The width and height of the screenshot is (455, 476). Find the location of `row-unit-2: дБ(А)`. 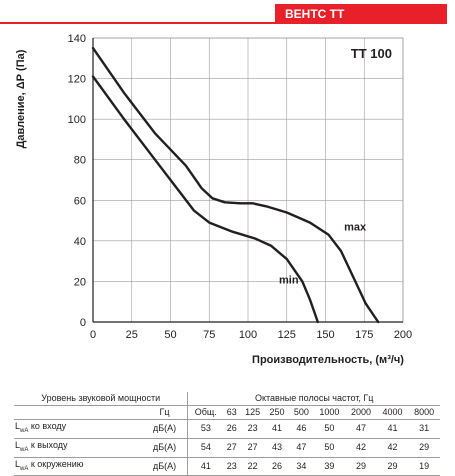

row-unit-2: дБ(А) is located at coordinates (165, 466).